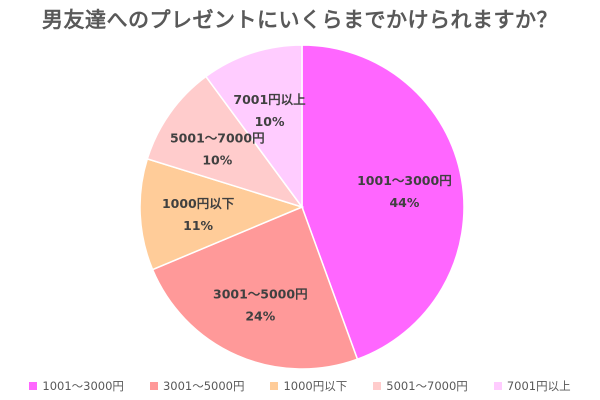 The width and height of the screenshot is (600, 400). What do you see at coordinates (315, 386) in the screenshot?
I see `legend-label: 1000円以下` at bounding box center [315, 386].